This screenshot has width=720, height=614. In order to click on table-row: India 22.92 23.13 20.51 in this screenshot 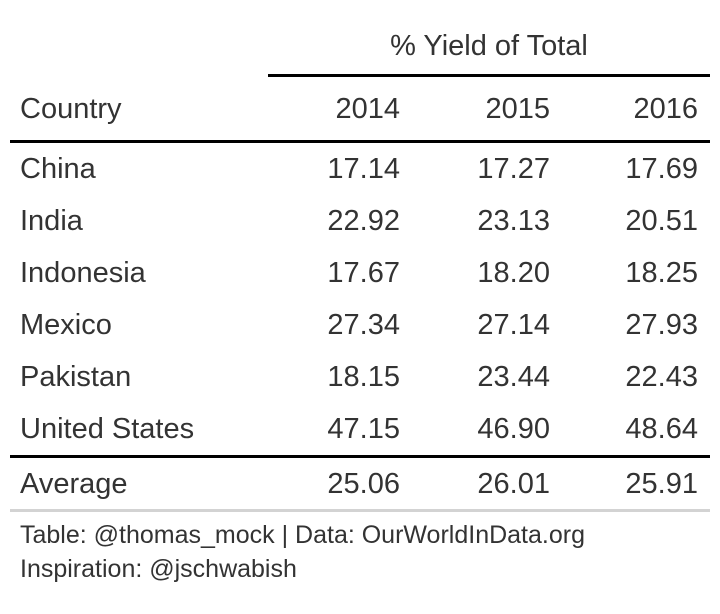, I will do `click(360, 221)`.